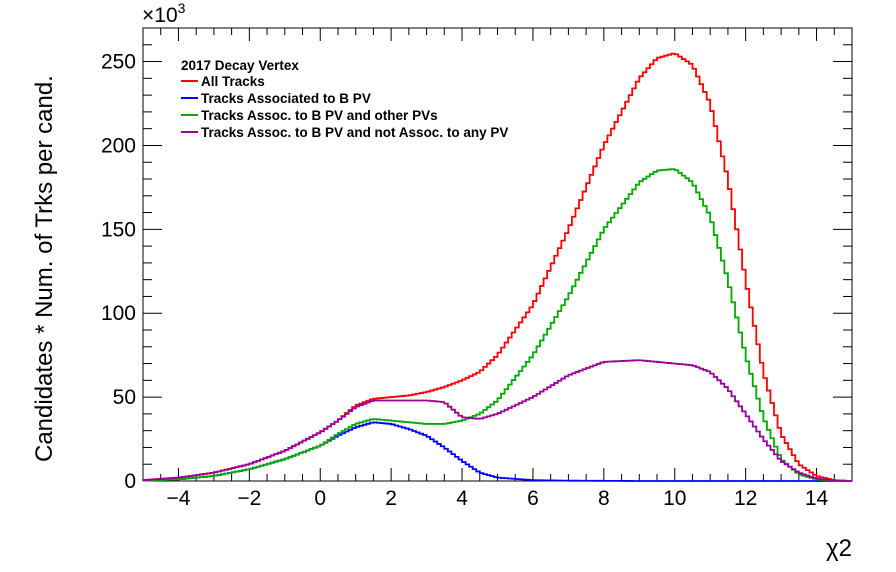  What do you see at coordinates (44, 268) in the screenshot?
I see `y-axis-title: Candidates * Num. of Trks per cand.` at bounding box center [44, 268].